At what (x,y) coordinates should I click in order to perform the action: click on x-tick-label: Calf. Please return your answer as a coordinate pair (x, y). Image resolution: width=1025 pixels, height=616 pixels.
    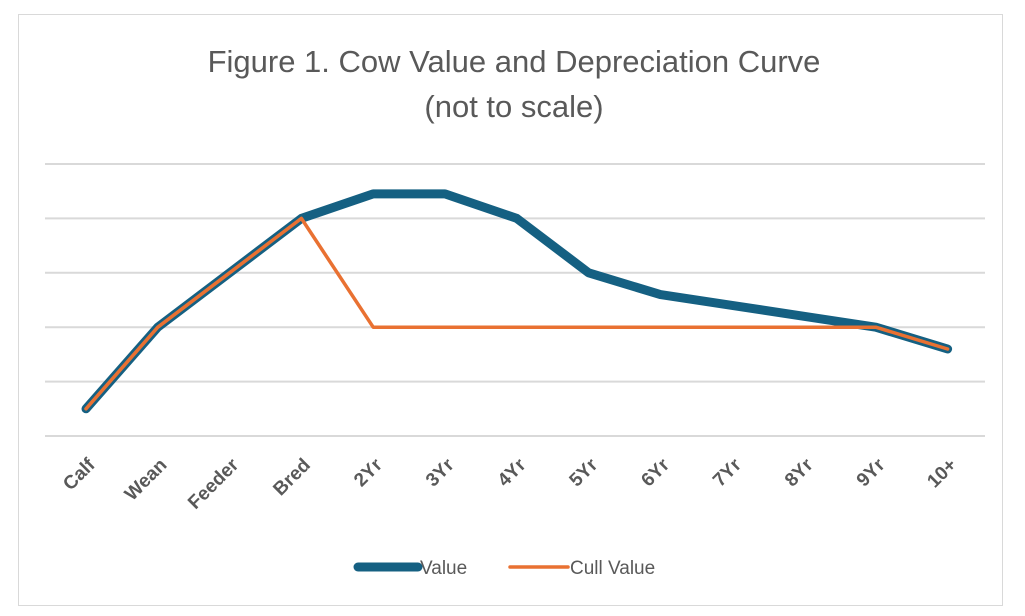
    Looking at the image, I should click on (79, 474).